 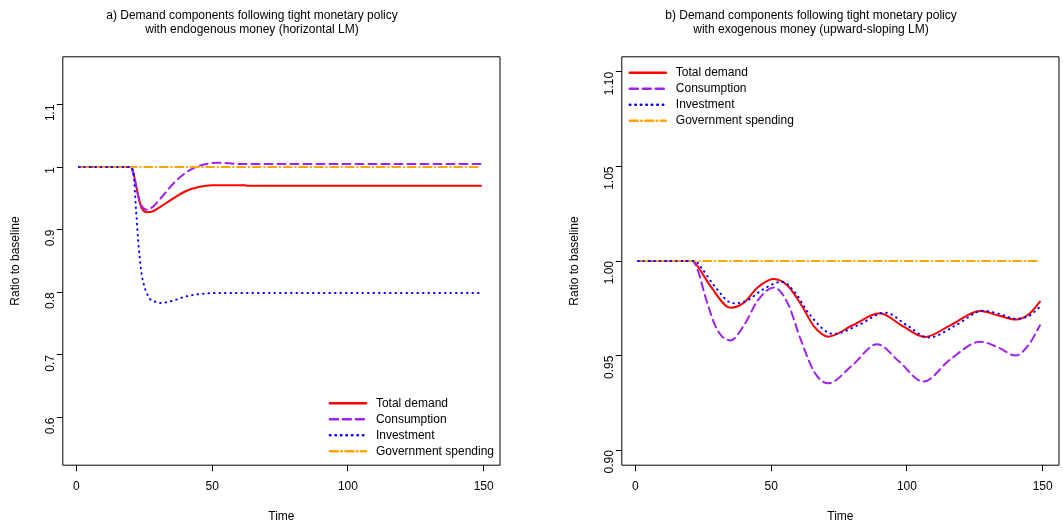 What do you see at coordinates (252, 21) in the screenshot?
I see `chart-title: a) Demand components following tight monetary policy with endogenous money (horizontal LM)` at bounding box center [252, 21].